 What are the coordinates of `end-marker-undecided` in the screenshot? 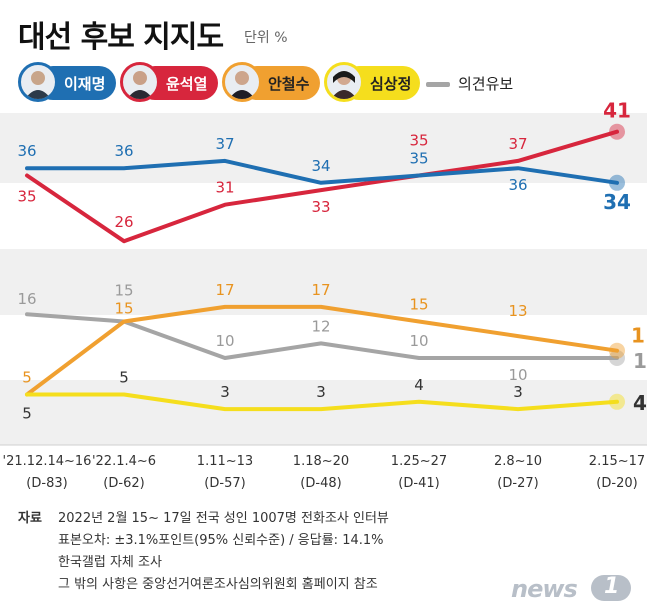 It's located at (617, 358).